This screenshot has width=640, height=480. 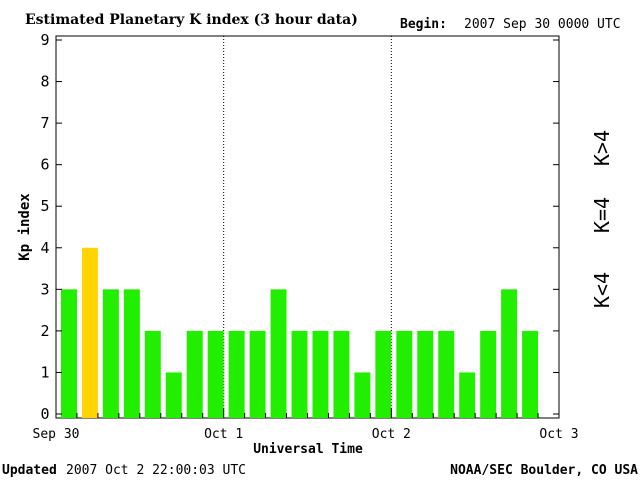 What do you see at coordinates (423, 24) in the screenshot?
I see `begin-label: Begin:` at bounding box center [423, 24].